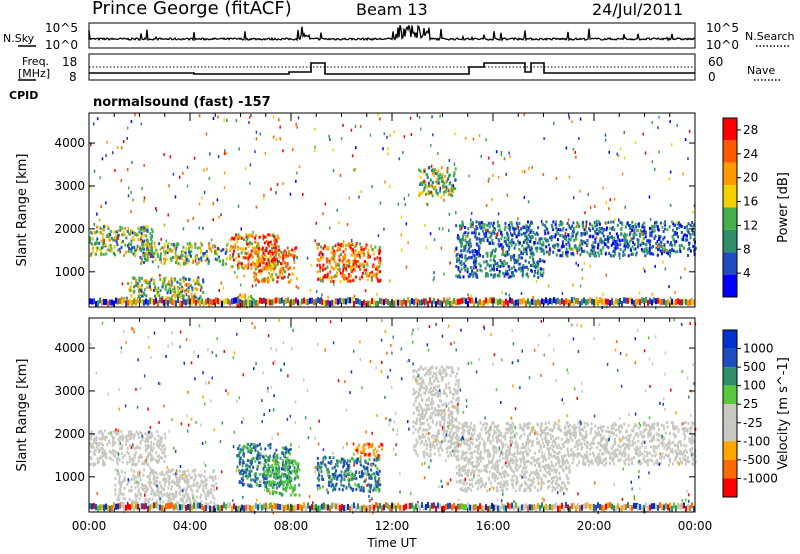  What do you see at coordinates (730, 174) in the screenshot?
I see `power-colorbar-segment` at bounding box center [730, 174].